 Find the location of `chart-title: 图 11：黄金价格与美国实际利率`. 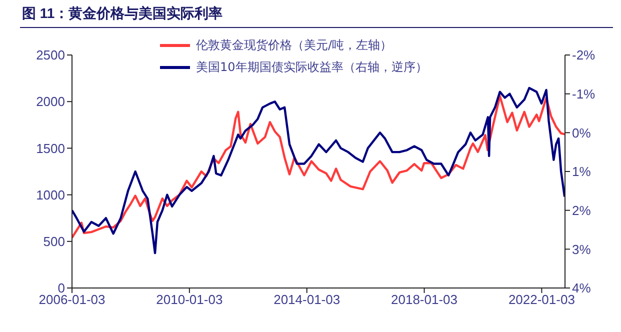

chart-title: 图 11：黄金价格与美国实际利率 is located at coordinates (316, 16).